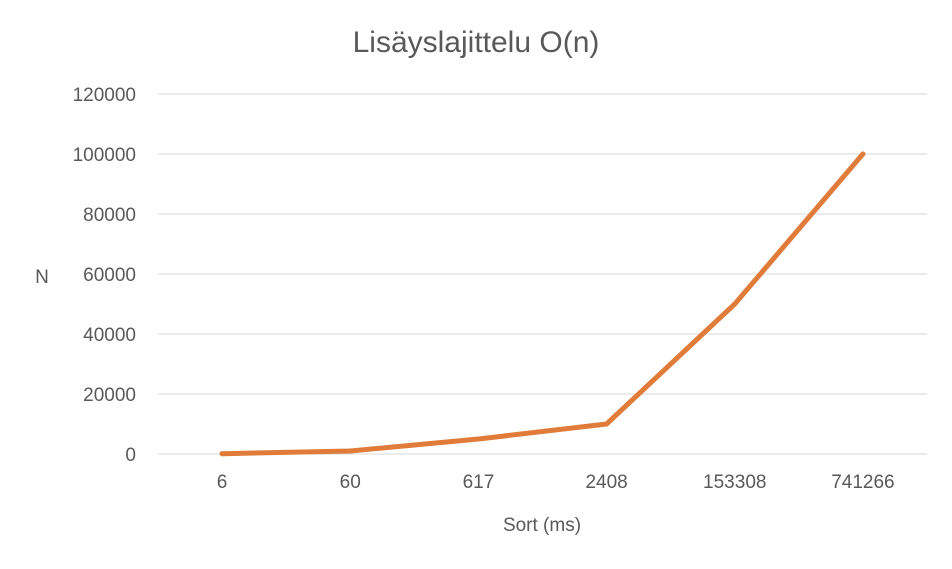 This screenshot has height=569, width=952. Describe the element at coordinates (109, 215) in the screenshot. I see `y-tick-label: 80000` at that location.